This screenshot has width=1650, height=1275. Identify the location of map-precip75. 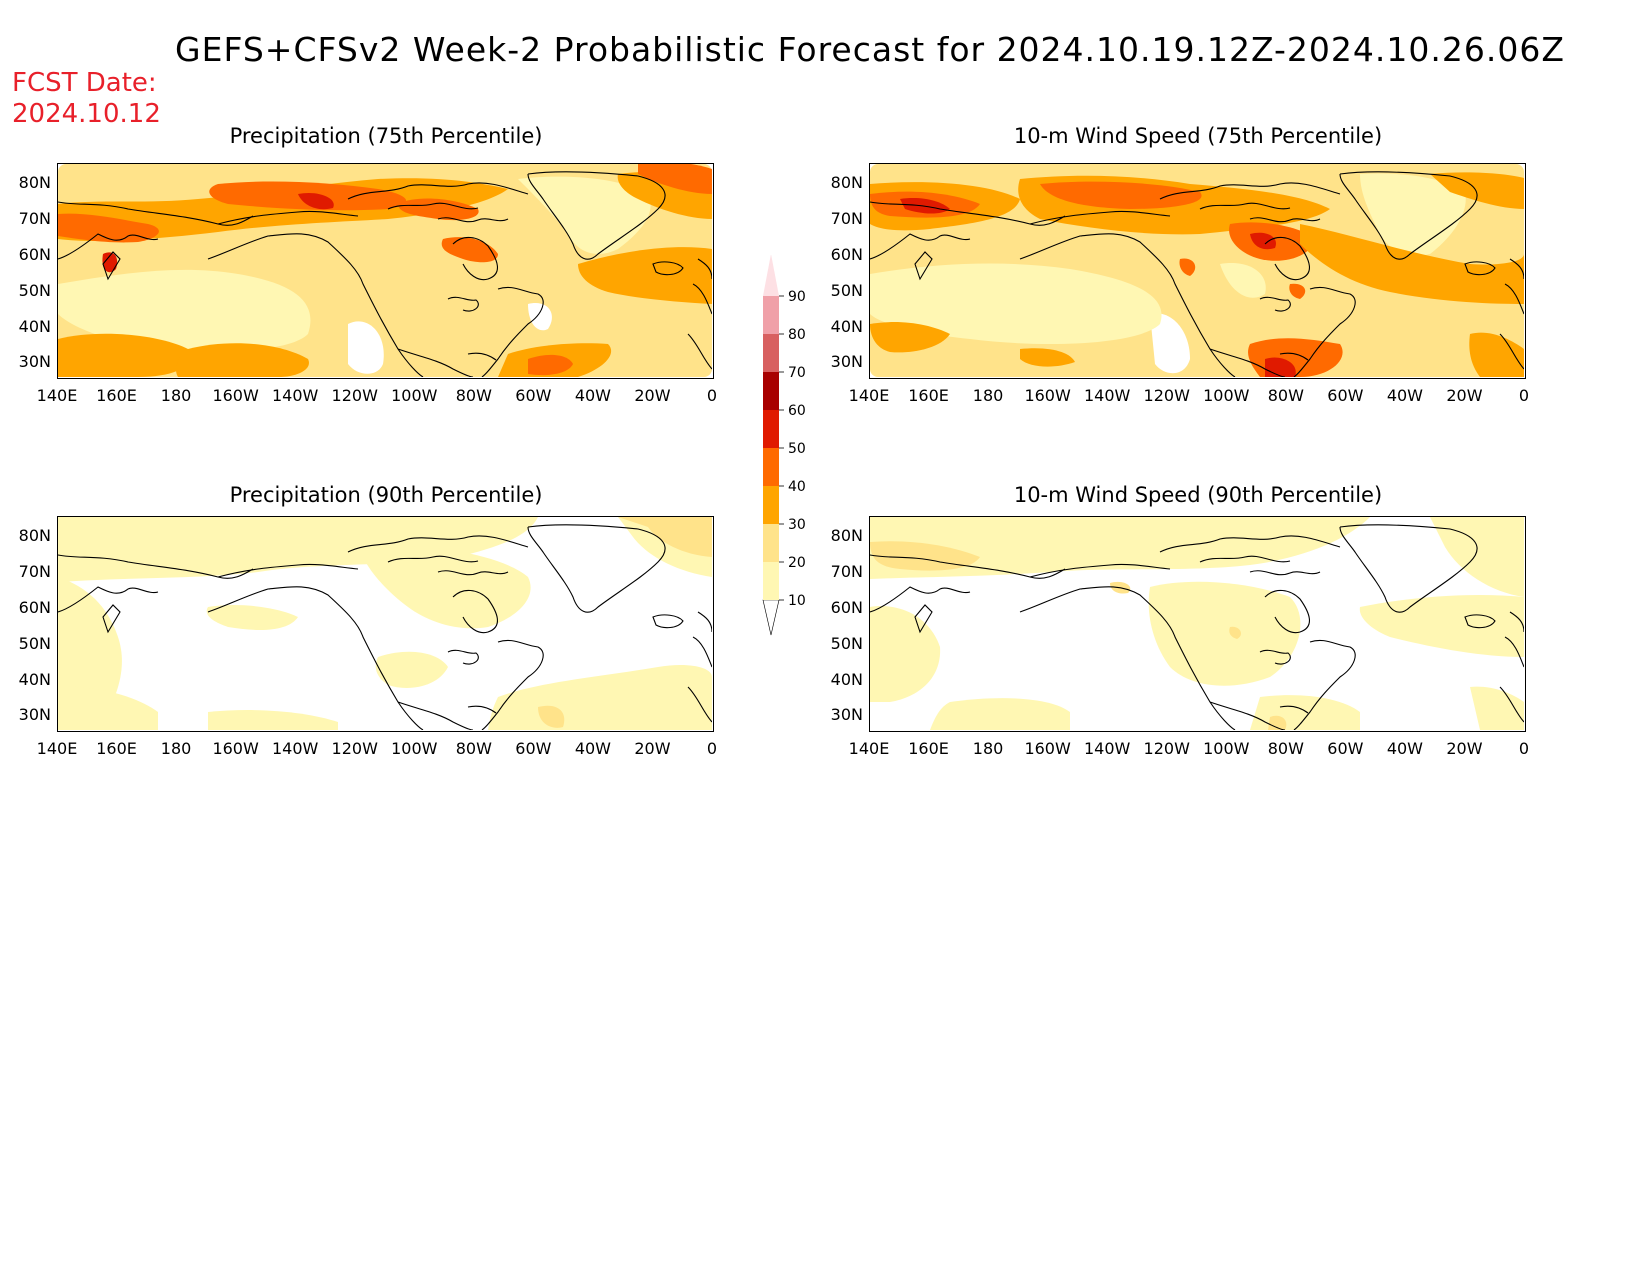
(385, 271).